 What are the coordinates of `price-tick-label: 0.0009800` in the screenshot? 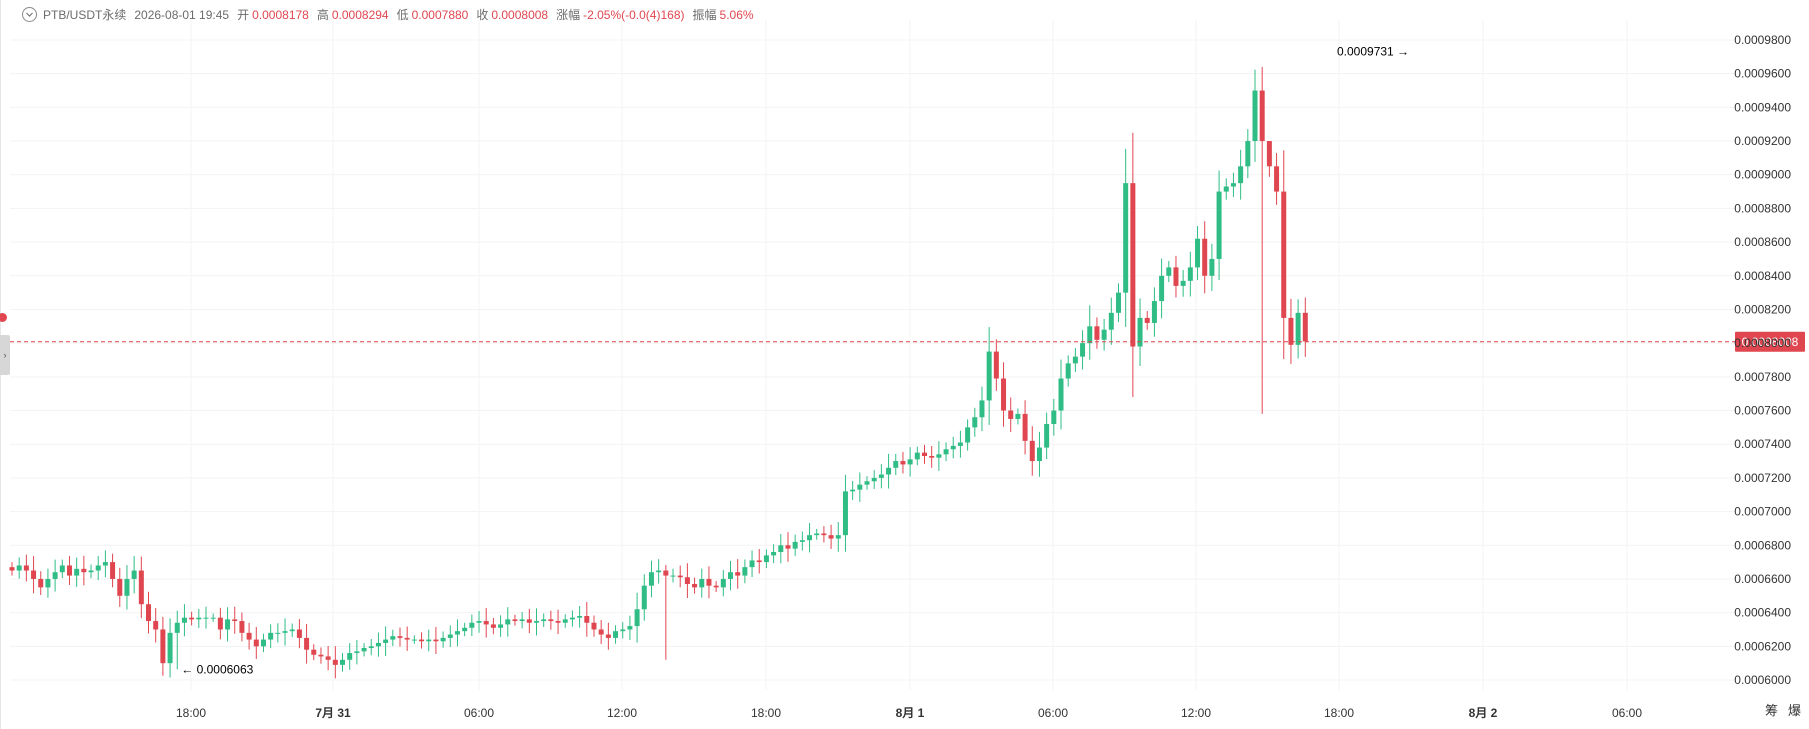 It's located at (1762, 40).